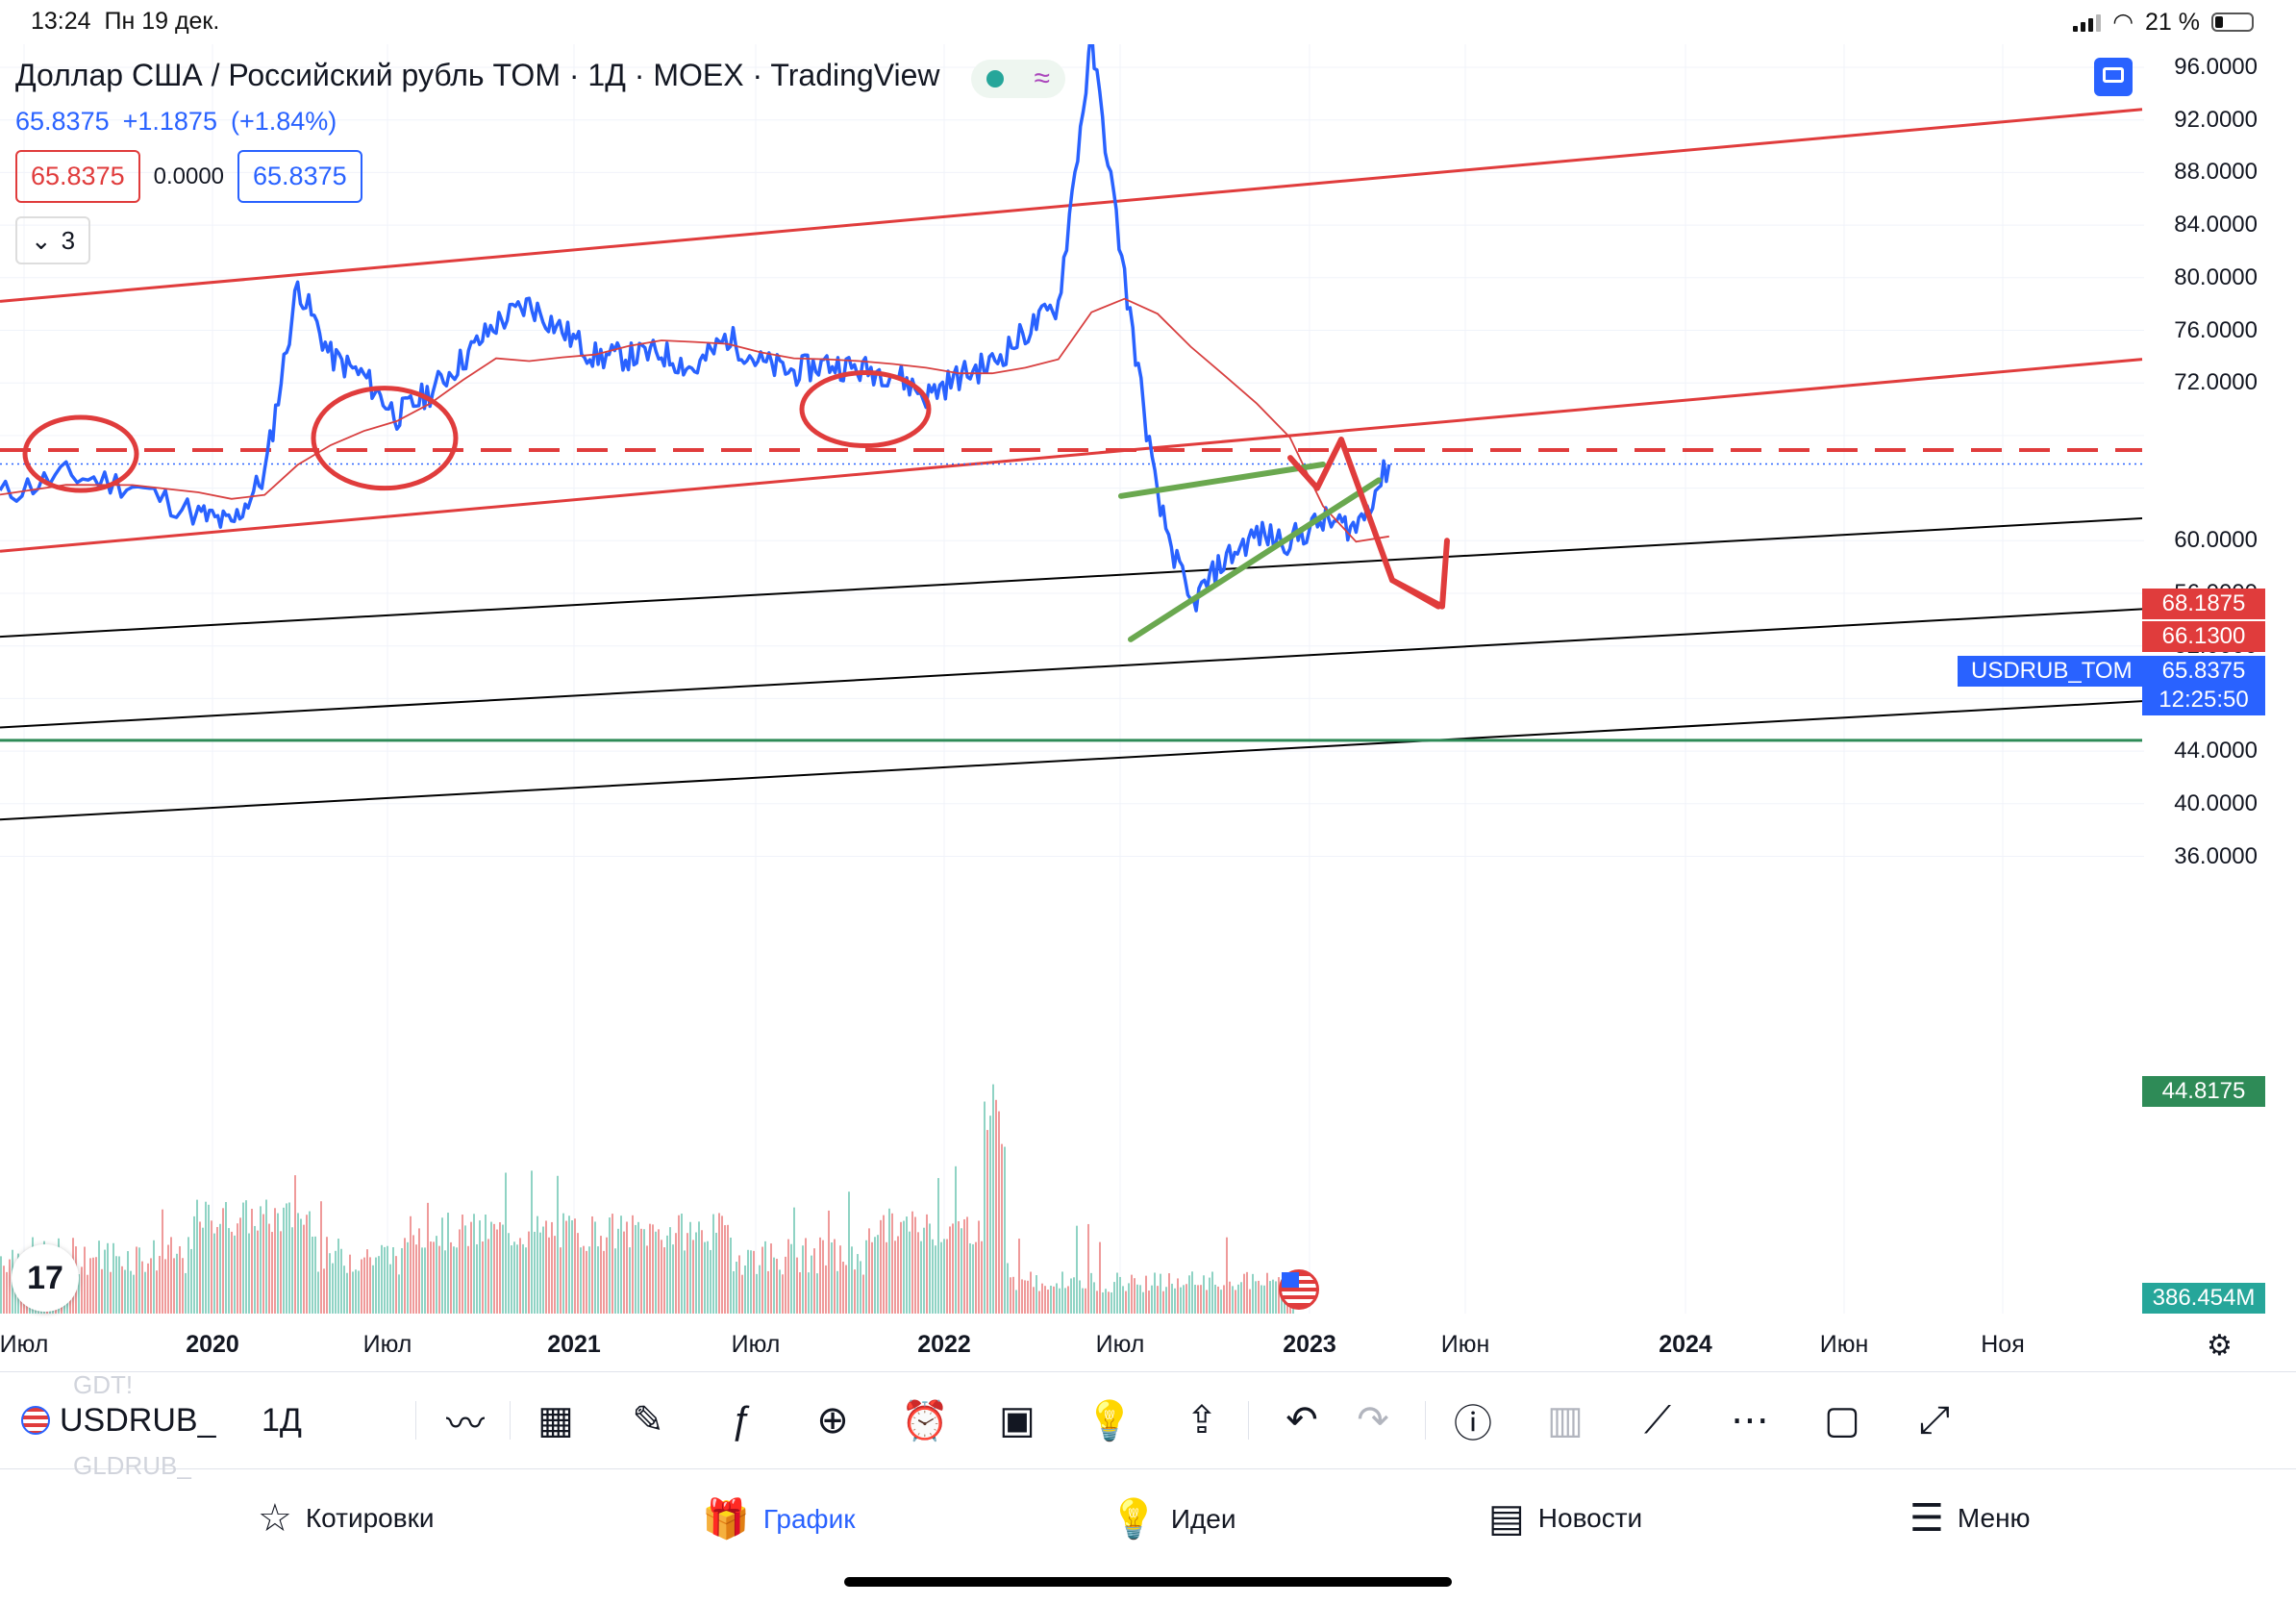  Describe the element at coordinates (118, 1420) in the screenshot. I see `symbol-selector: USDRUB_` at that location.